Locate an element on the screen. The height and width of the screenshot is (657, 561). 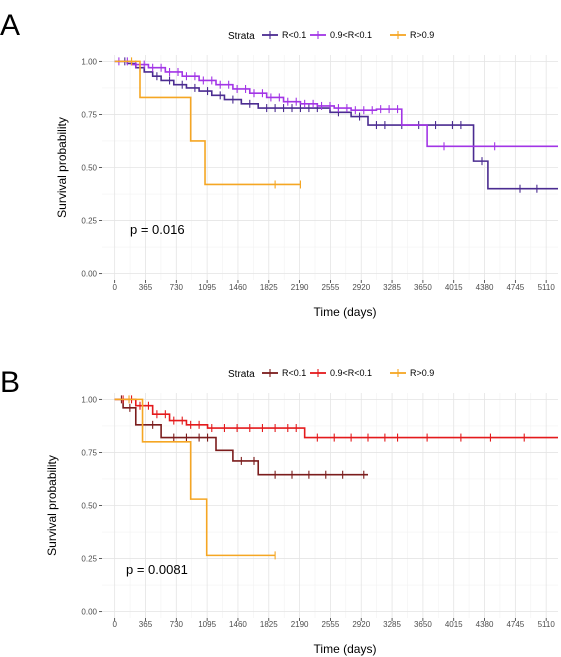
panel-letter: A is located at coordinates (10, 25).